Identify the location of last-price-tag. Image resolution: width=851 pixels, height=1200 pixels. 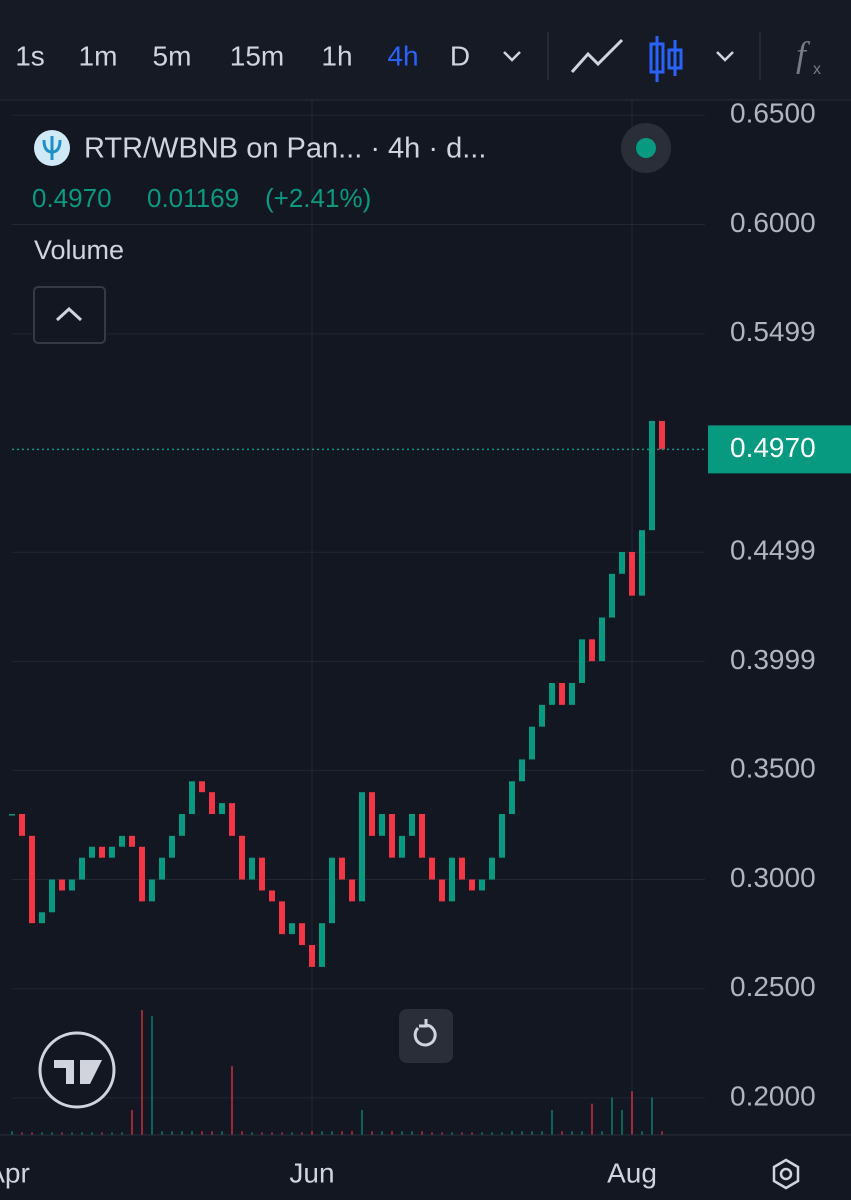
(779, 449).